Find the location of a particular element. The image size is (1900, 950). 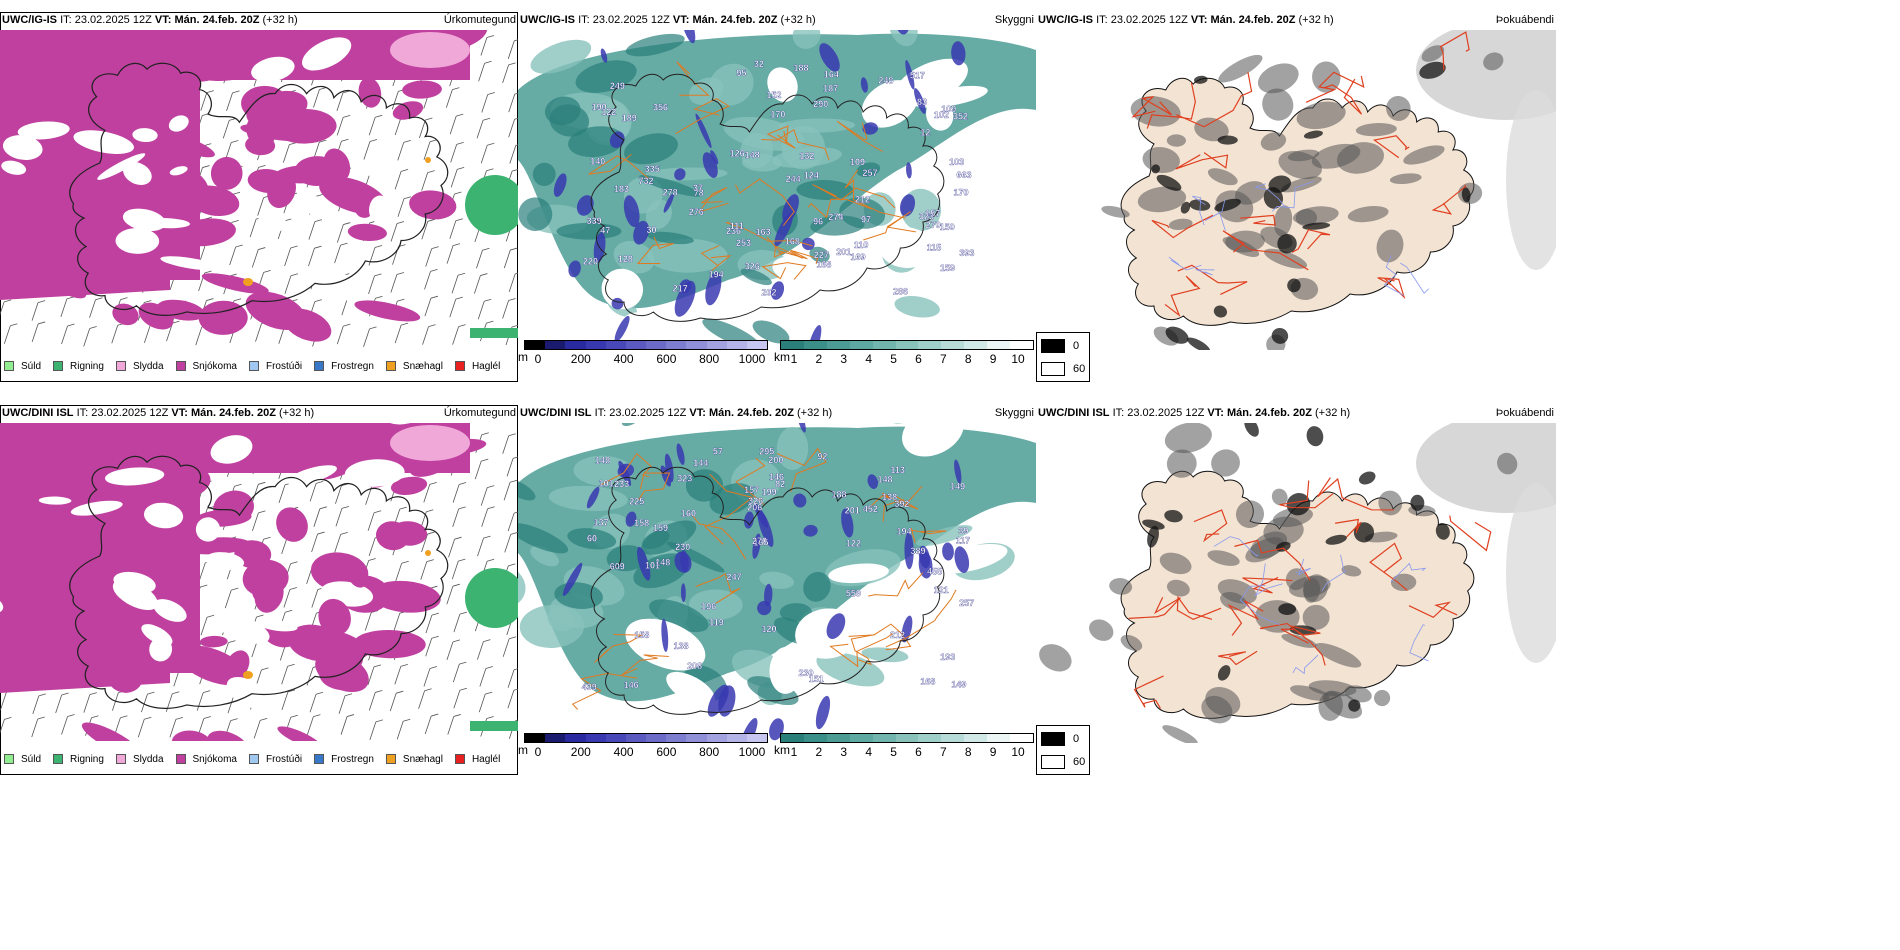

colorbar-tick: 800 is located at coordinates (709, 752).